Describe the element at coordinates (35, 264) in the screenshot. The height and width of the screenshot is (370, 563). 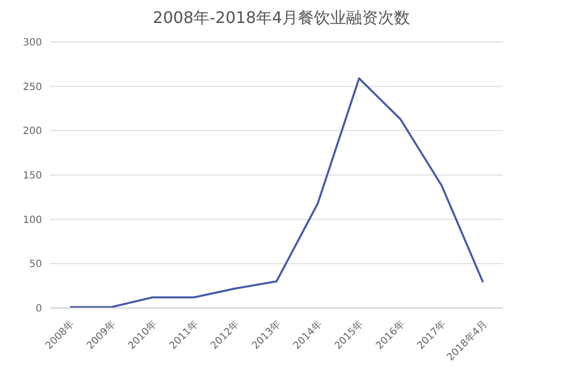
I see `y-tick-label: 50` at that location.